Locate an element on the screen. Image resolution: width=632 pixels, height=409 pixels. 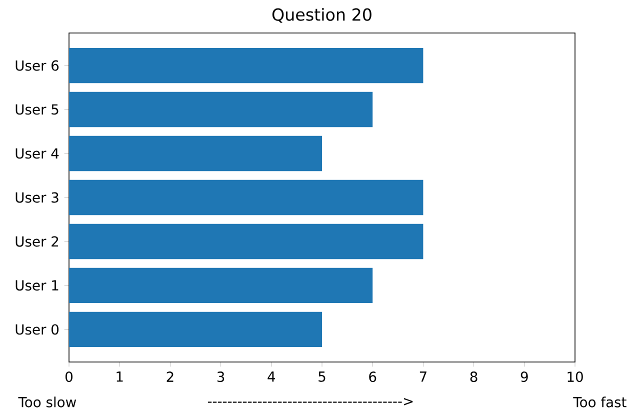
x-tick-label: 4 is located at coordinates (272, 377).